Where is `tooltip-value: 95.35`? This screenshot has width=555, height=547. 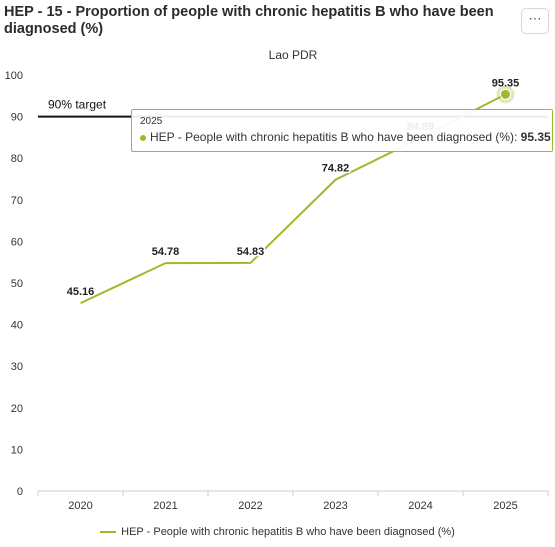
tooltip-value: 95.35 is located at coordinates (535, 137).